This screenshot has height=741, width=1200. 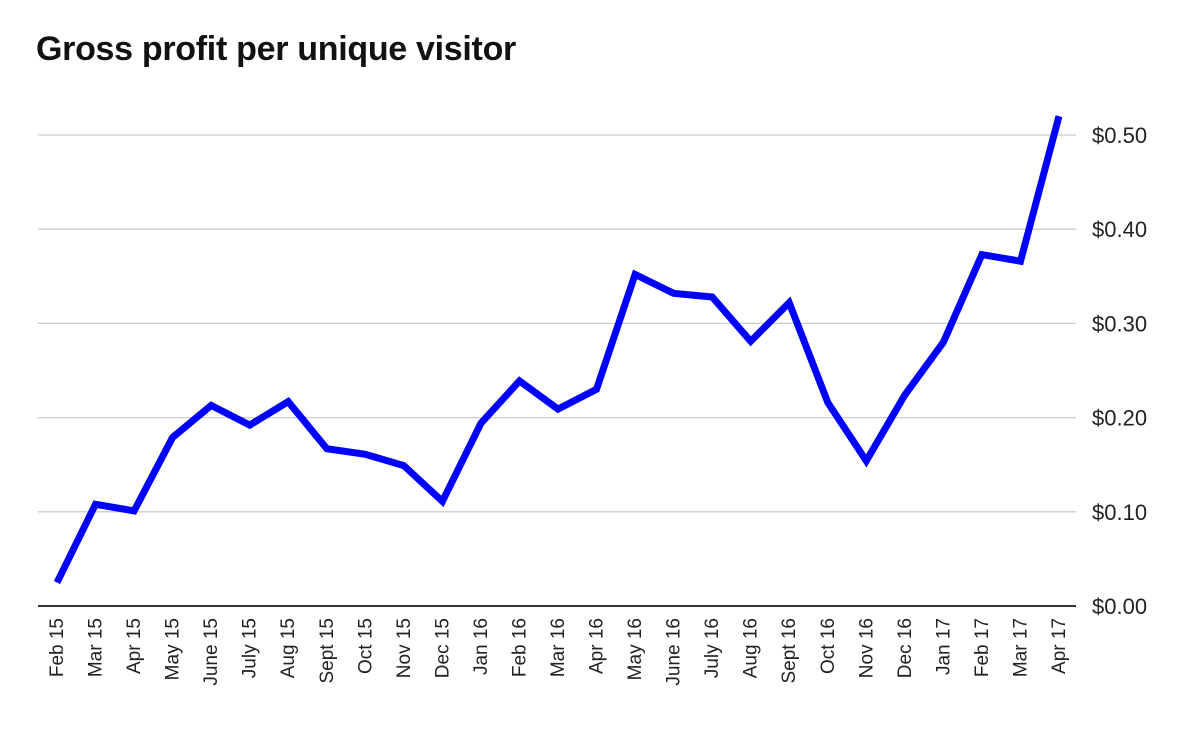 I want to click on x-tick-label: June 16, so click(x=674, y=652).